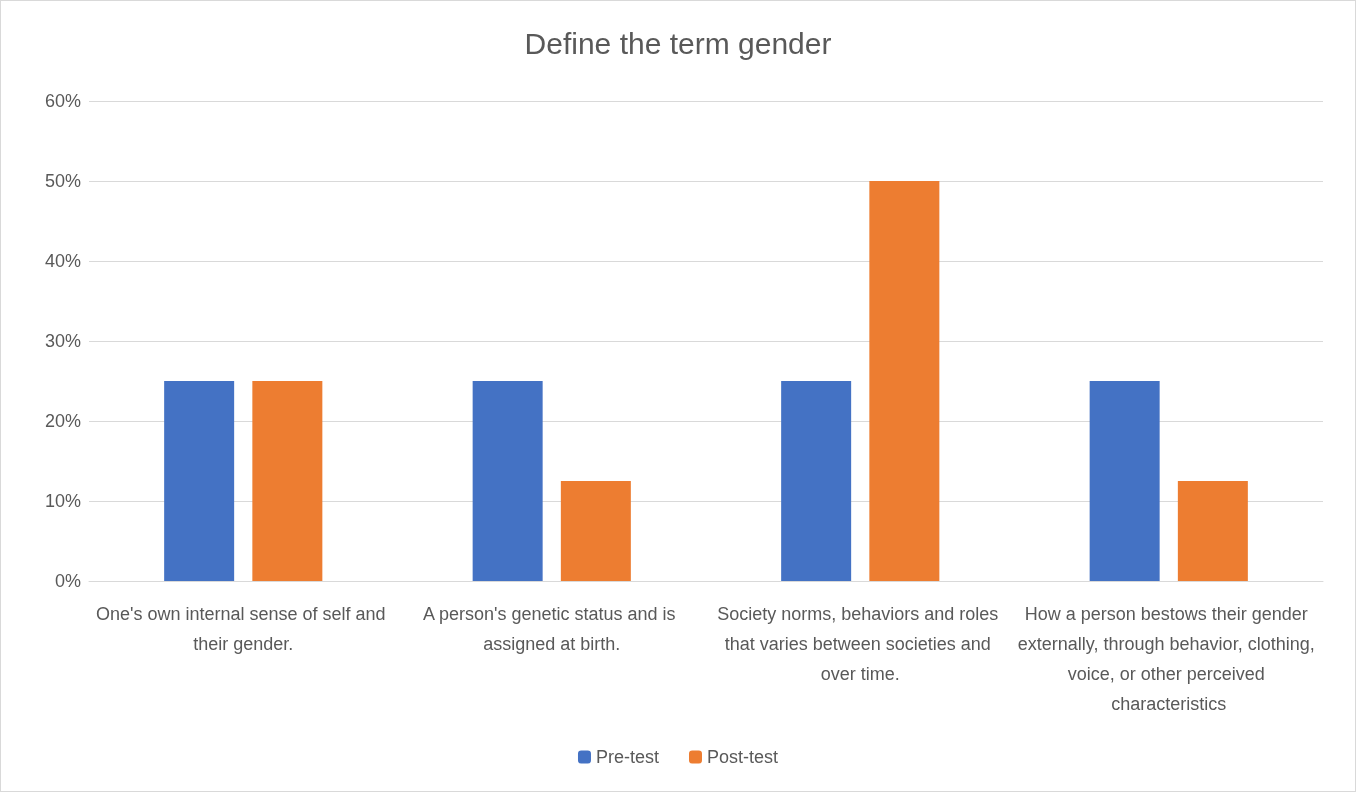 The image size is (1356, 792). What do you see at coordinates (62, 501) in the screenshot?
I see `y-tick-label: 10%` at bounding box center [62, 501].